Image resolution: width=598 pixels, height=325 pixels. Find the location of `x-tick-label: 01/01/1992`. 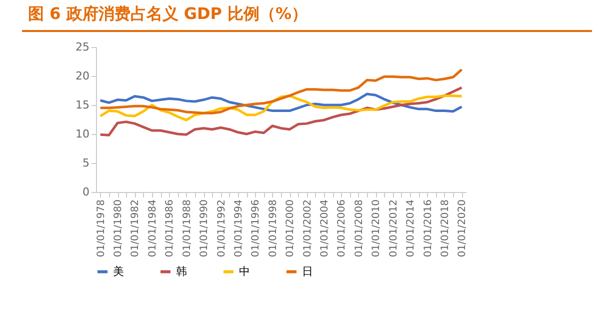

x-tick-label: 01/01/1992 is located at coordinates (222, 229).